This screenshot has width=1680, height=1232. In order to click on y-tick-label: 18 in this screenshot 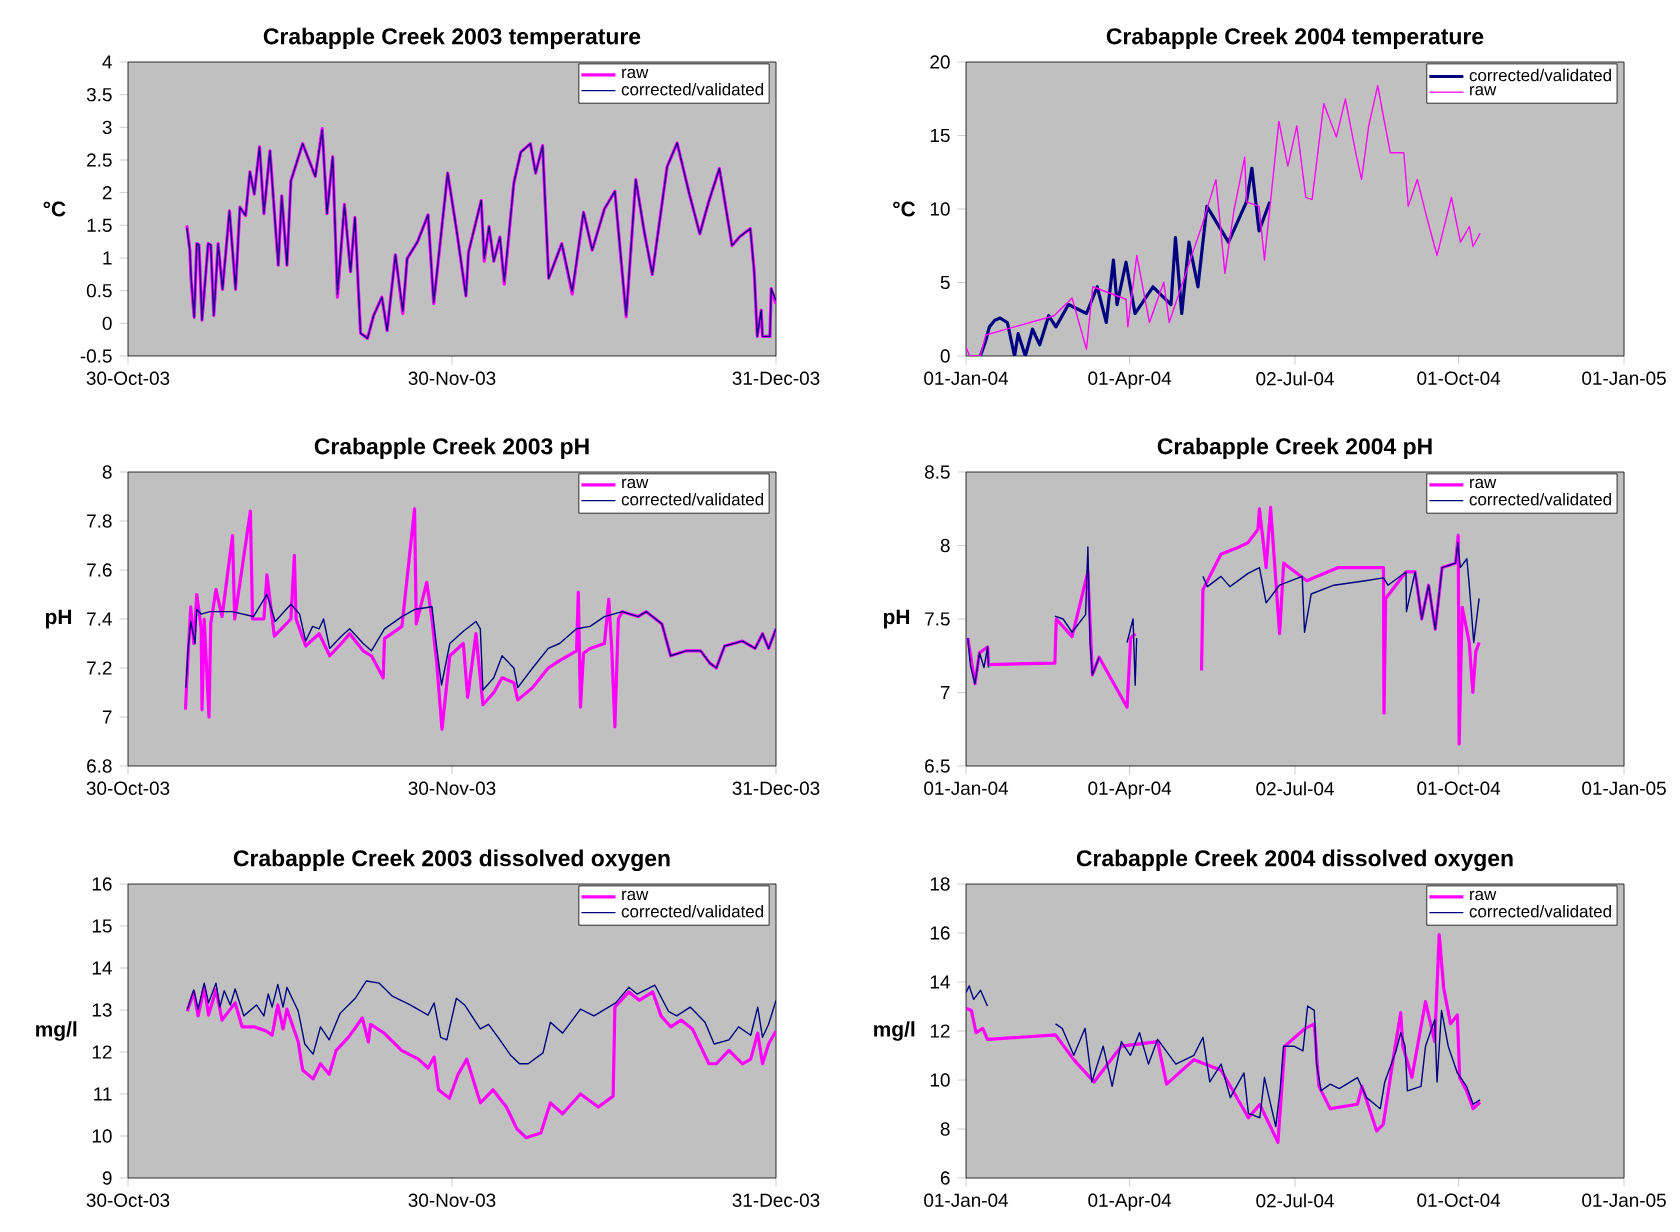, I will do `click(940, 884)`.